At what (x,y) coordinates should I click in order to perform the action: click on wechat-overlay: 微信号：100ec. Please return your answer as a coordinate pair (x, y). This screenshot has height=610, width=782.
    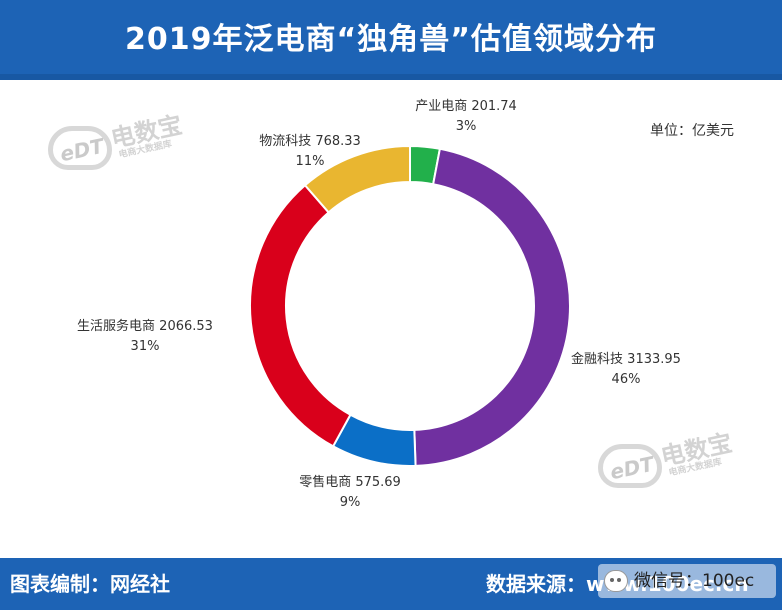
    Looking at the image, I should click on (687, 581).